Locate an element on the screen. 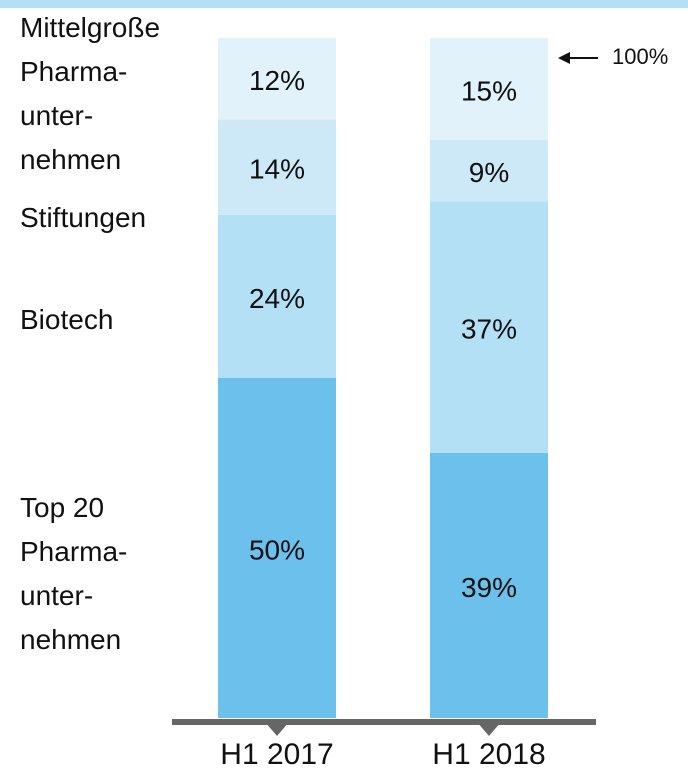 The width and height of the screenshot is (688, 778). data-label: 9% is located at coordinates (489, 172).